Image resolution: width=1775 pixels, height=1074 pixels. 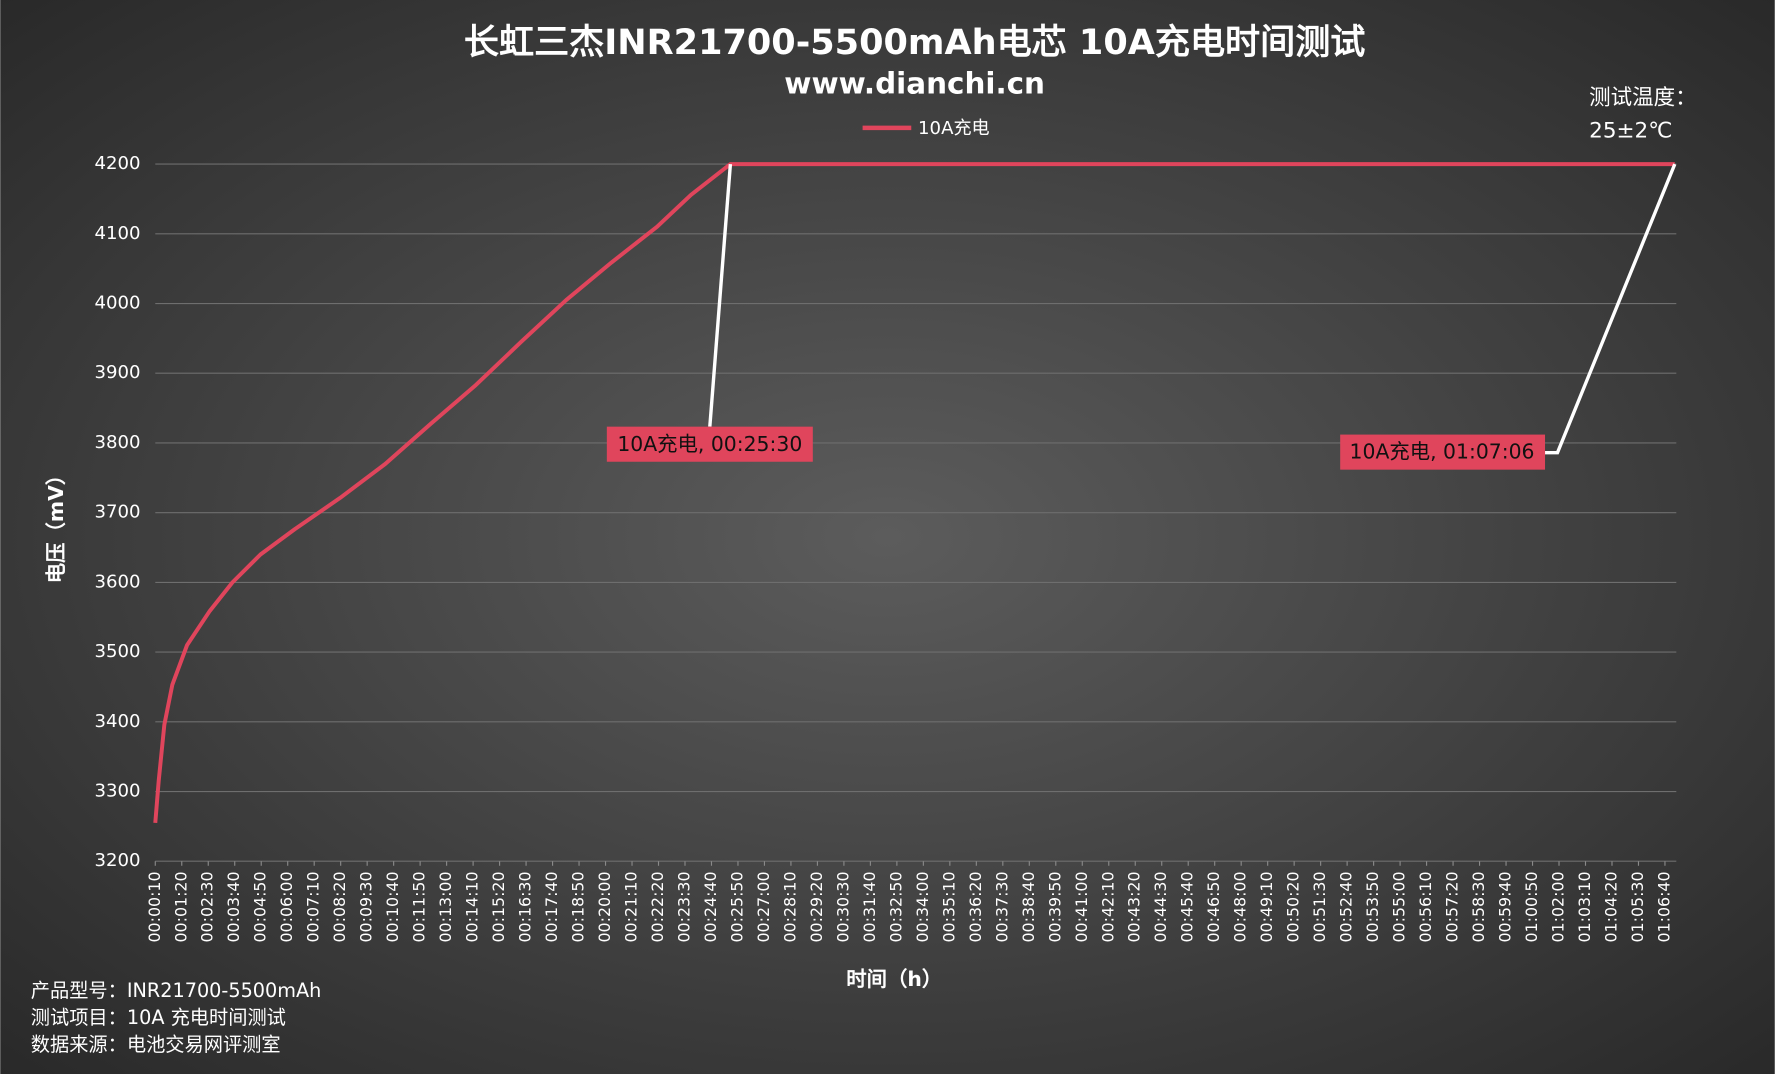 I want to click on x-tick-label: 00:43:20, so click(x=1134, y=906).